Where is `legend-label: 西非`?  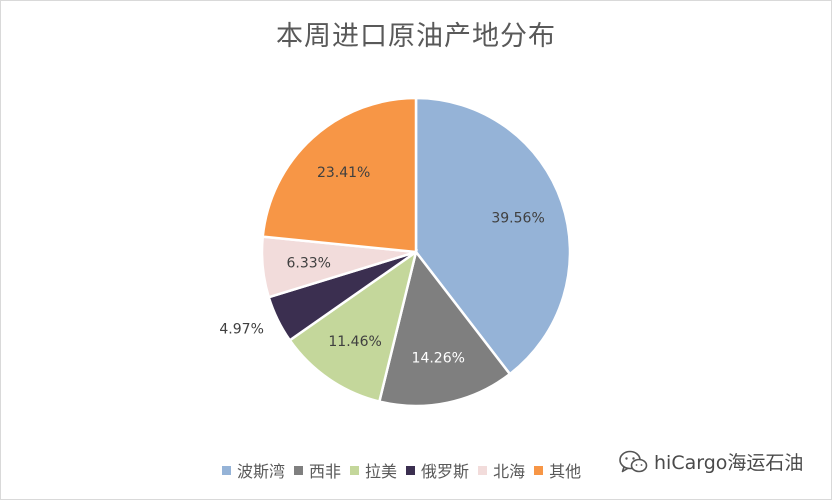
legend-label: 西非 is located at coordinates (325, 471).